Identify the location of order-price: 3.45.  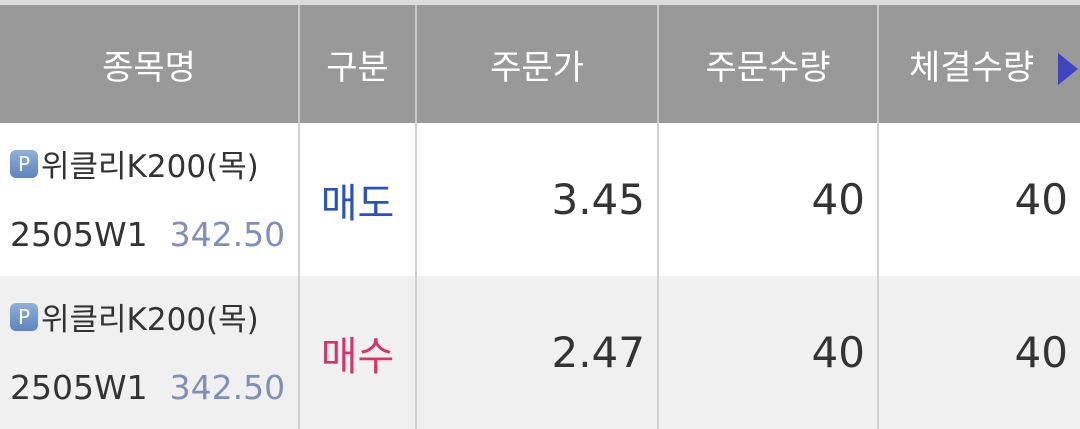
(538, 199).